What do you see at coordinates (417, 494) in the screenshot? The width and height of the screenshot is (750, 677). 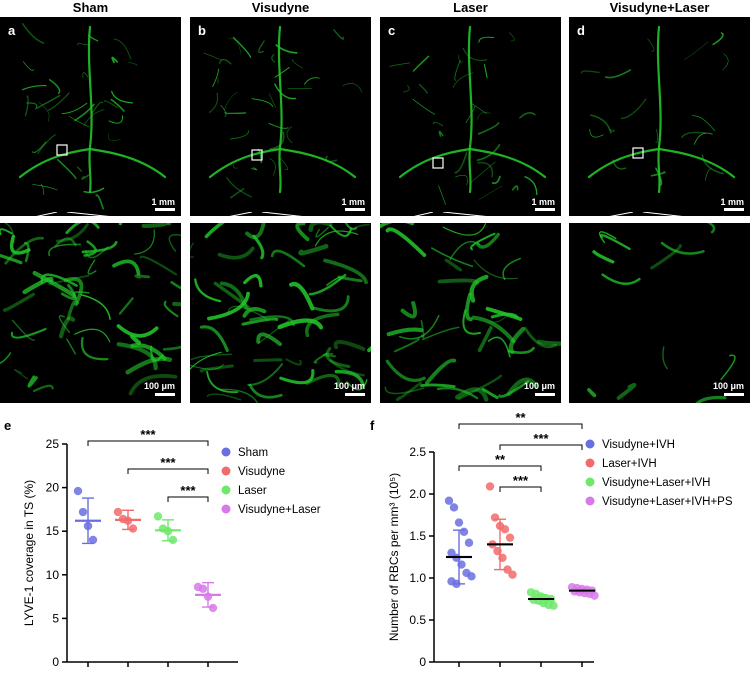 I see `y-tick-label: 2.0` at bounding box center [417, 494].